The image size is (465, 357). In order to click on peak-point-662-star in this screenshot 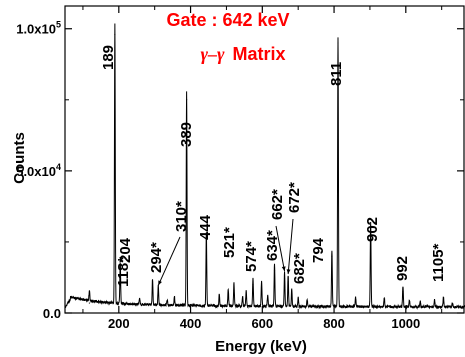, I will do `click(284, 279)`.